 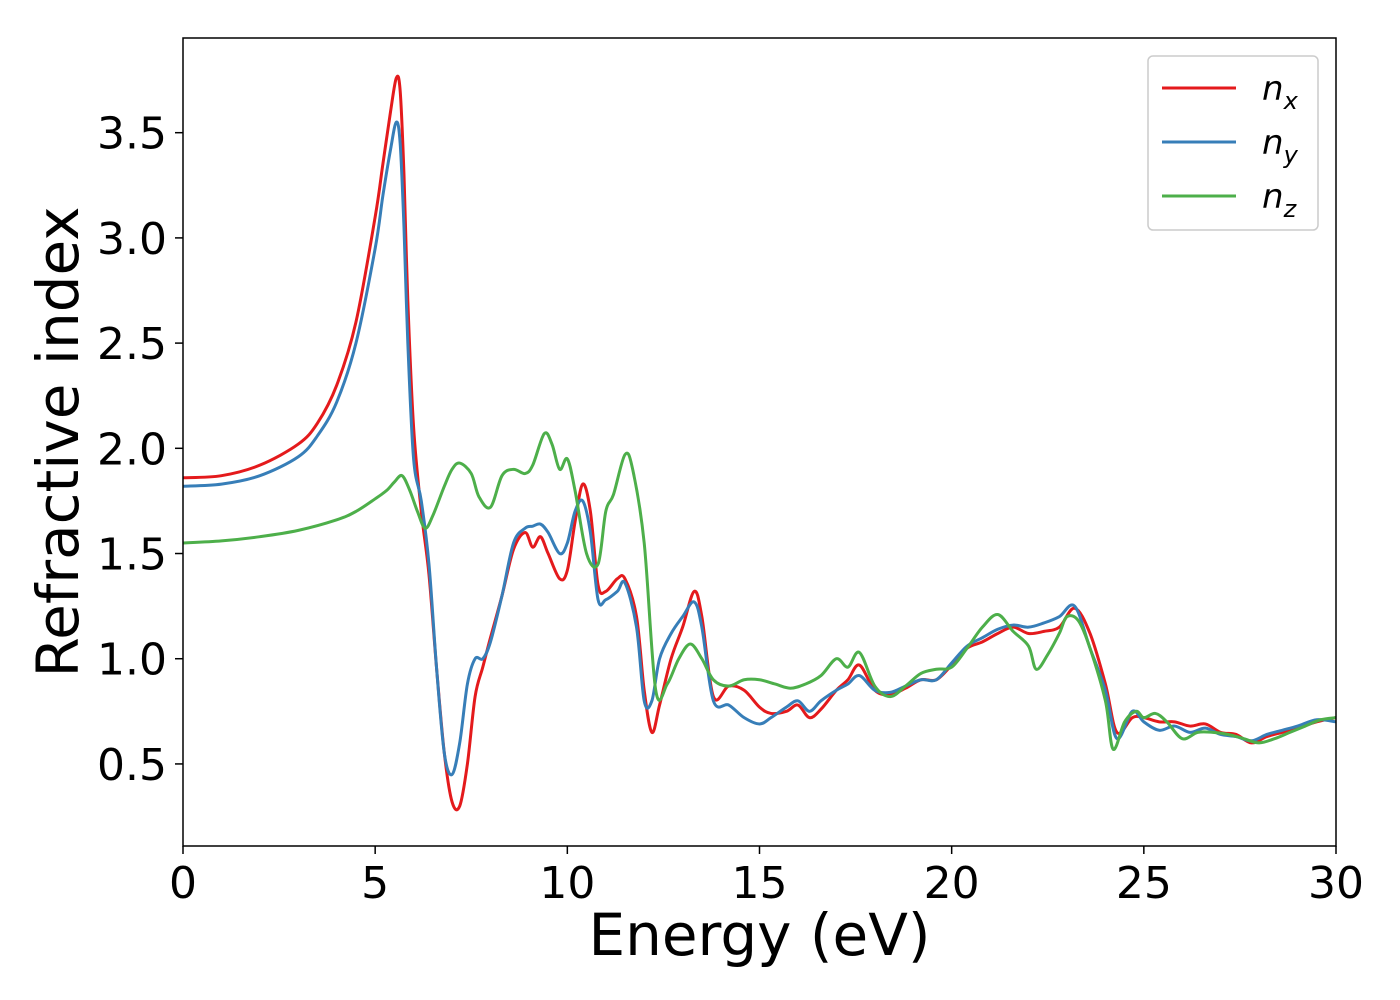 I want to click on x-tick-label: 0, so click(x=183, y=883).